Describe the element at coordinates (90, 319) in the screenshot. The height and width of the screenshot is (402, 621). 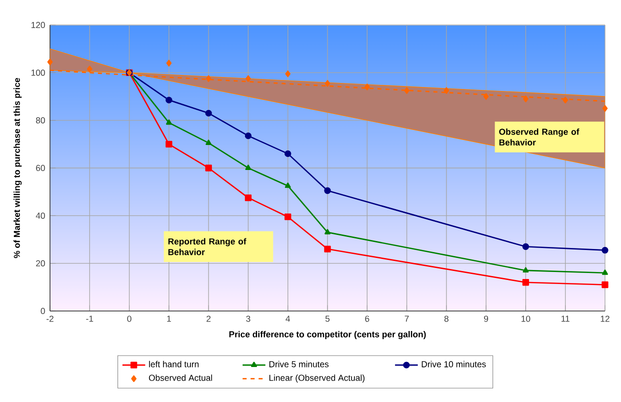
I see `x-tick-label: -1` at that location.